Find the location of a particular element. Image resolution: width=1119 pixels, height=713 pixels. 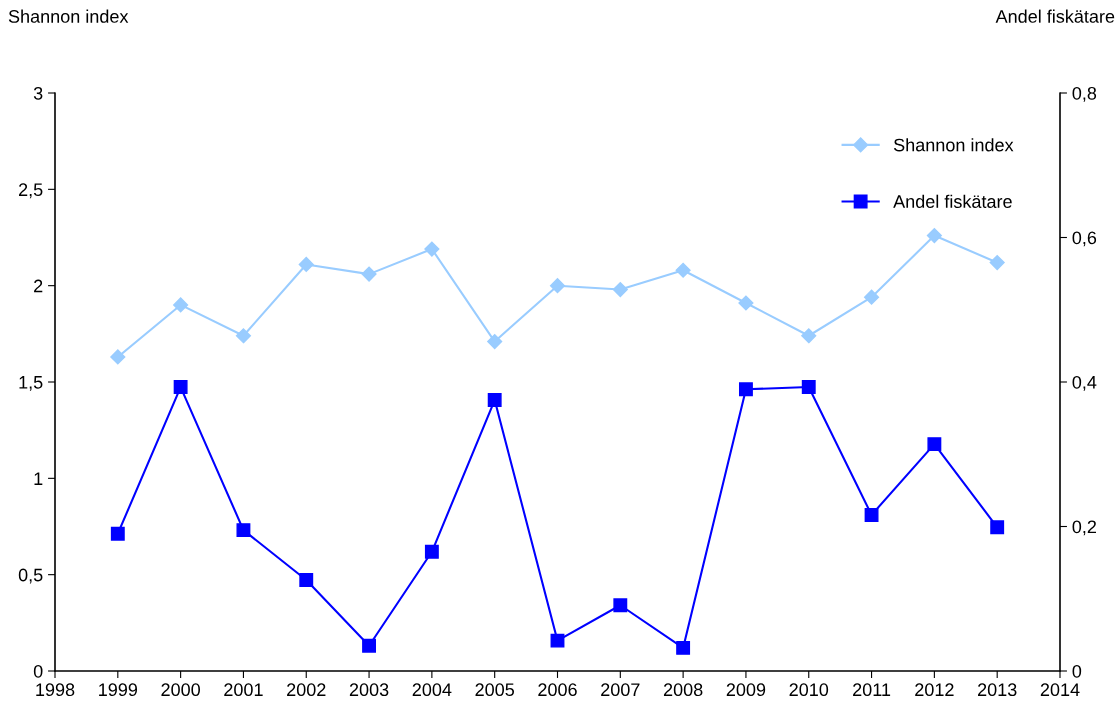

y2-tick-label: 0 is located at coordinates (1077, 671).